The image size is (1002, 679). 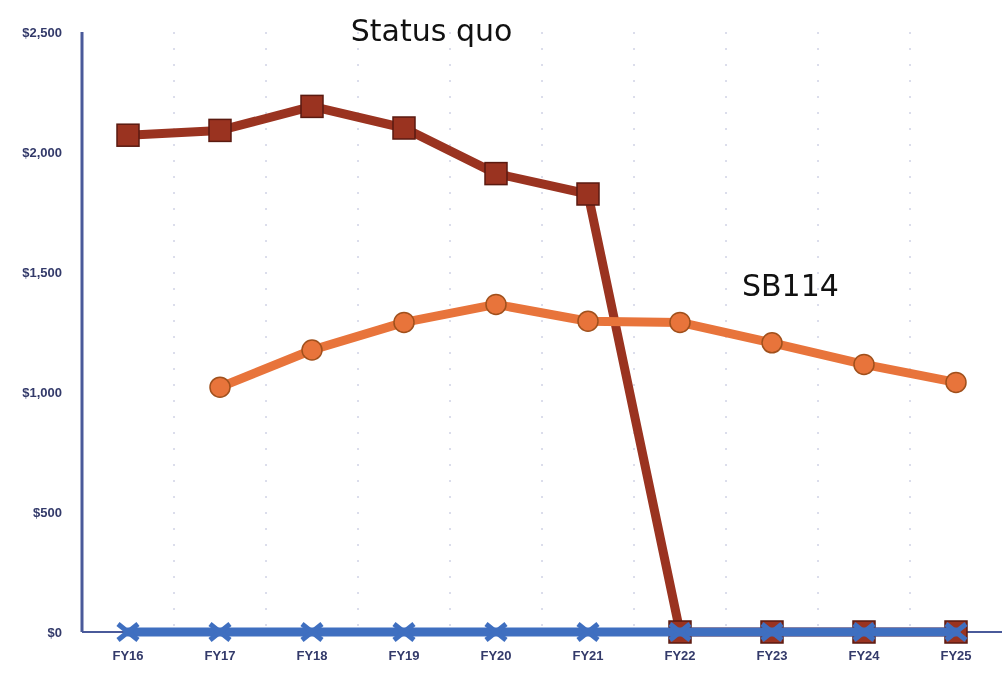 What do you see at coordinates (956, 655) in the screenshot?
I see `x-tick-label: FY25` at bounding box center [956, 655].